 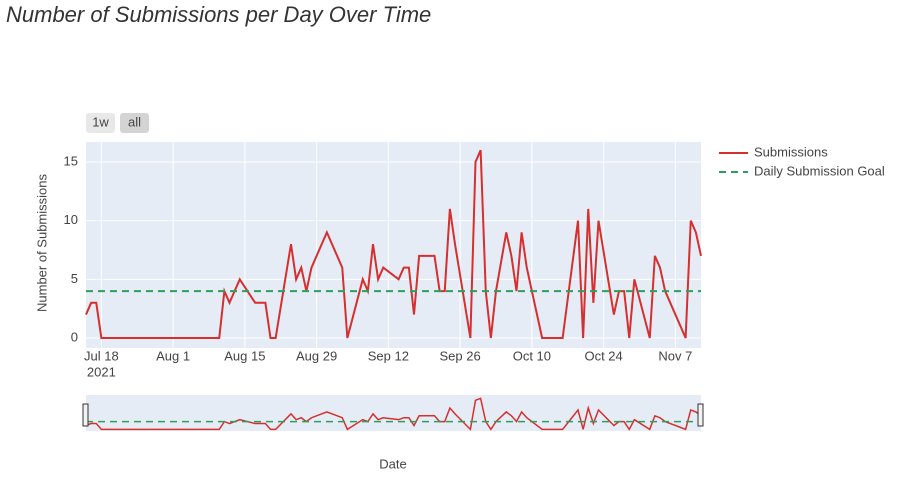 I want to click on x-tick-label: Sep 12, so click(x=388, y=355).